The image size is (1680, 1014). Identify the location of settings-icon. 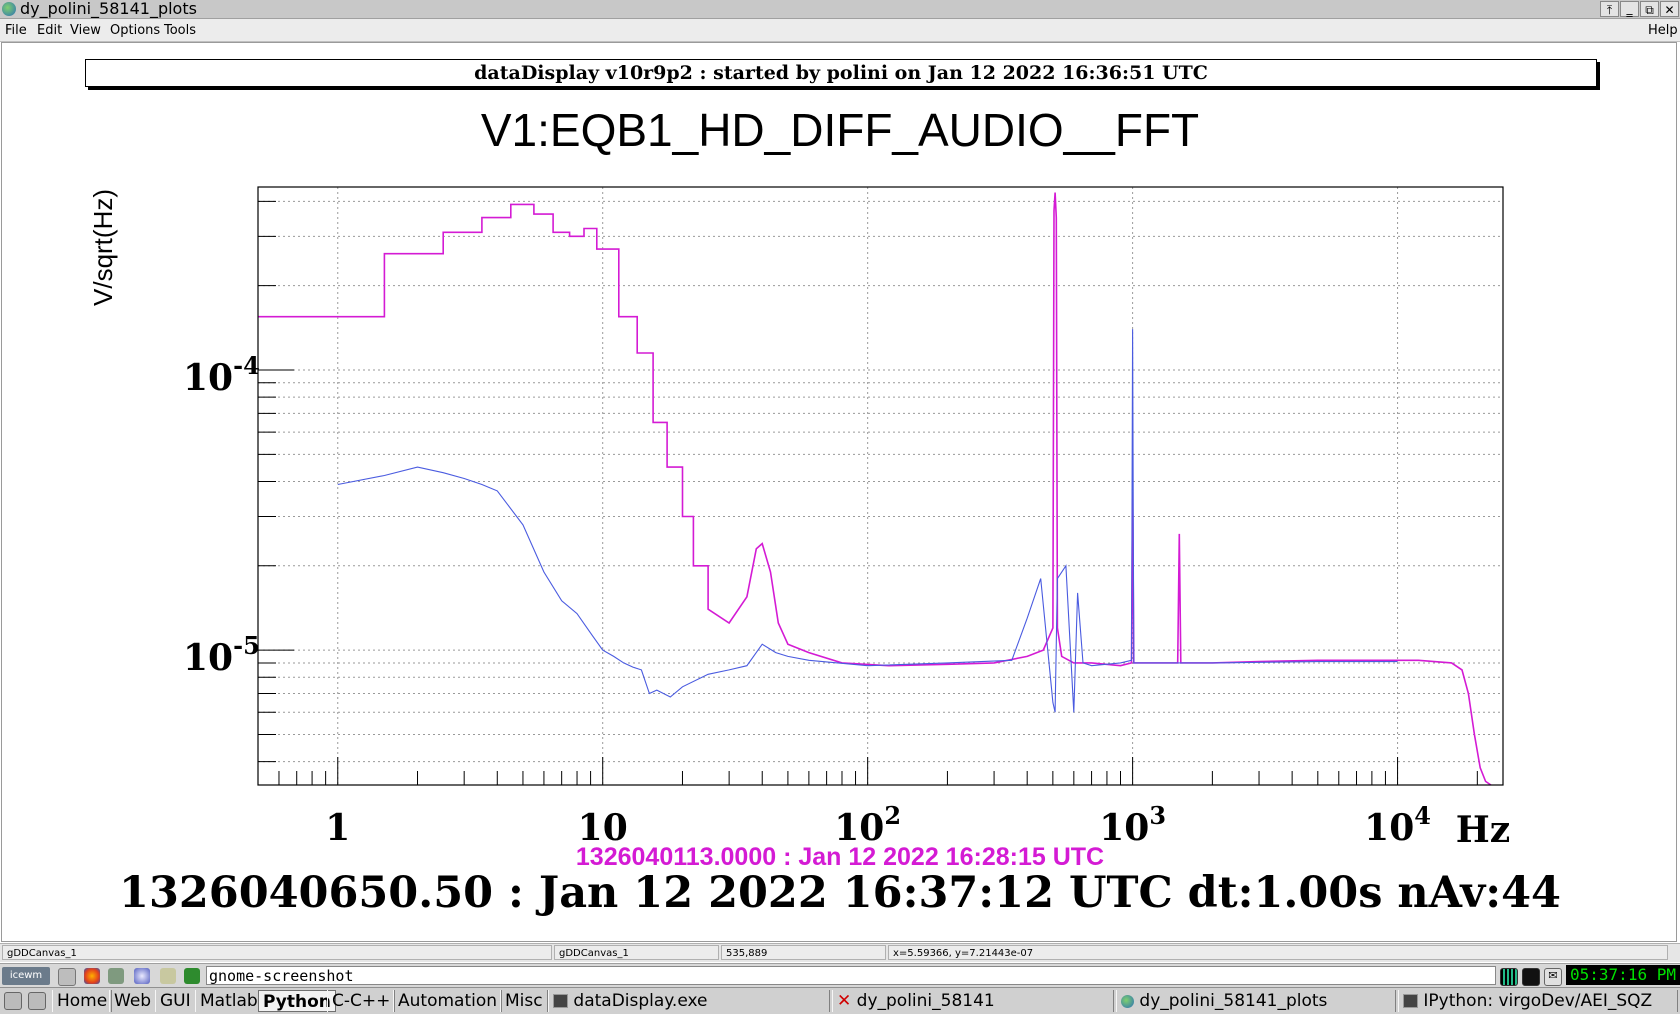
(116, 976).